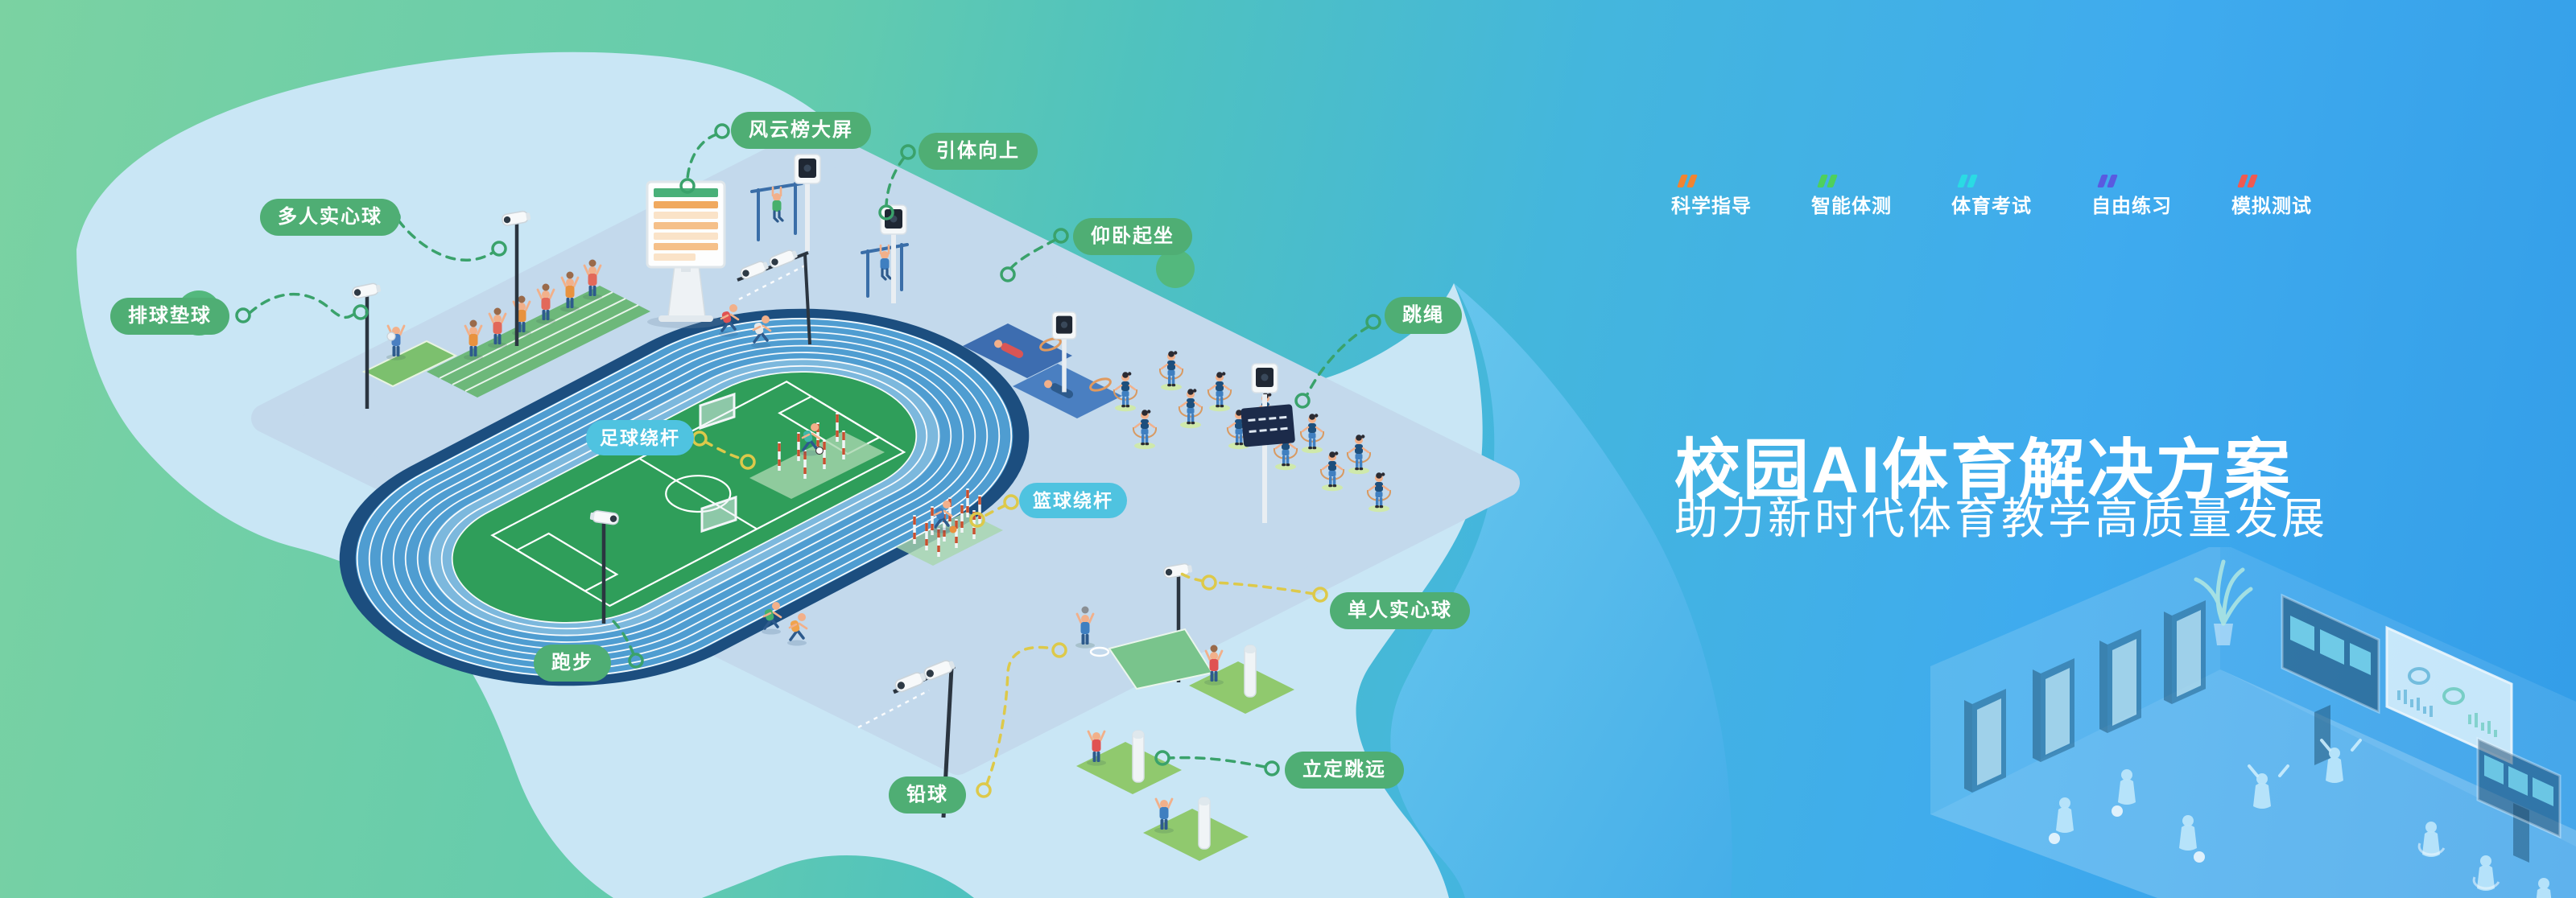 The image size is (2576, 898). What do you see at coordinates (1991, 206) in the screenshot?
I see `menu-item-label: 体育考试` at bounding box center [1991, 206].